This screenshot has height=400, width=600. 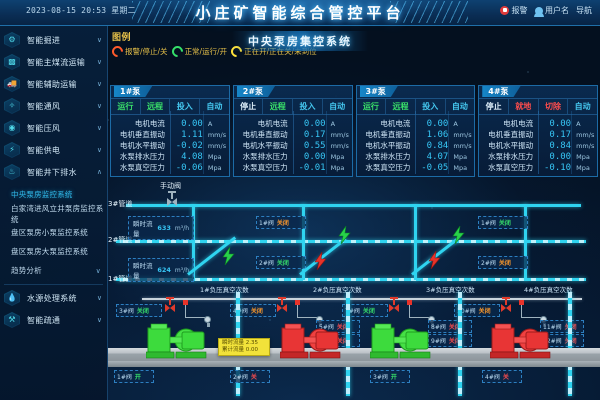 I want to click on sidebar-item-smart-dredge: ⚒ 智能疏通 ∨, so click(x=53, y=320).